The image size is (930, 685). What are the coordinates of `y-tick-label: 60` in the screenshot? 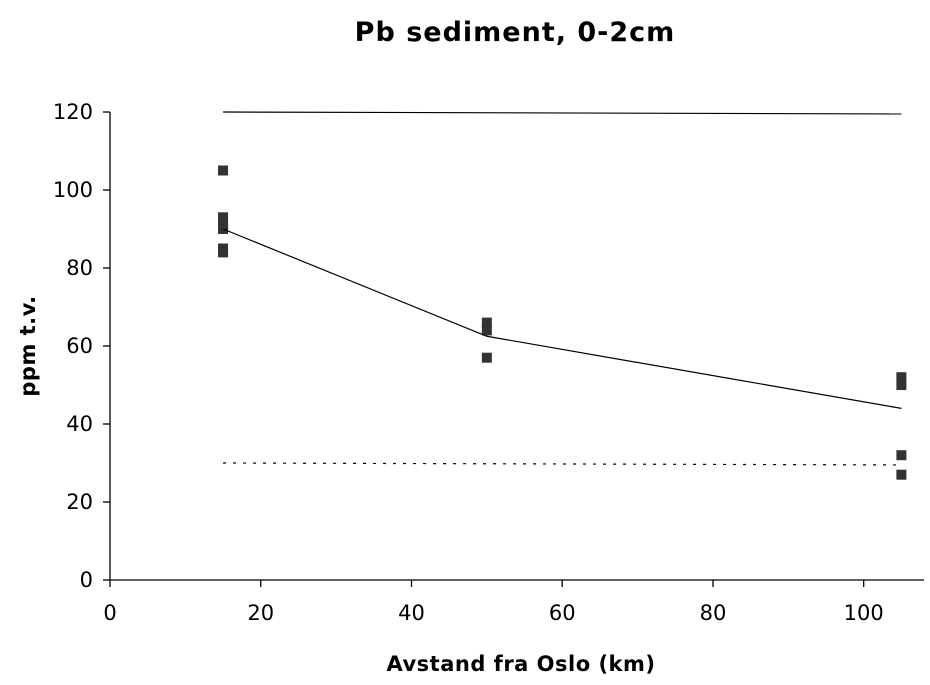 It's located at (79, 346).